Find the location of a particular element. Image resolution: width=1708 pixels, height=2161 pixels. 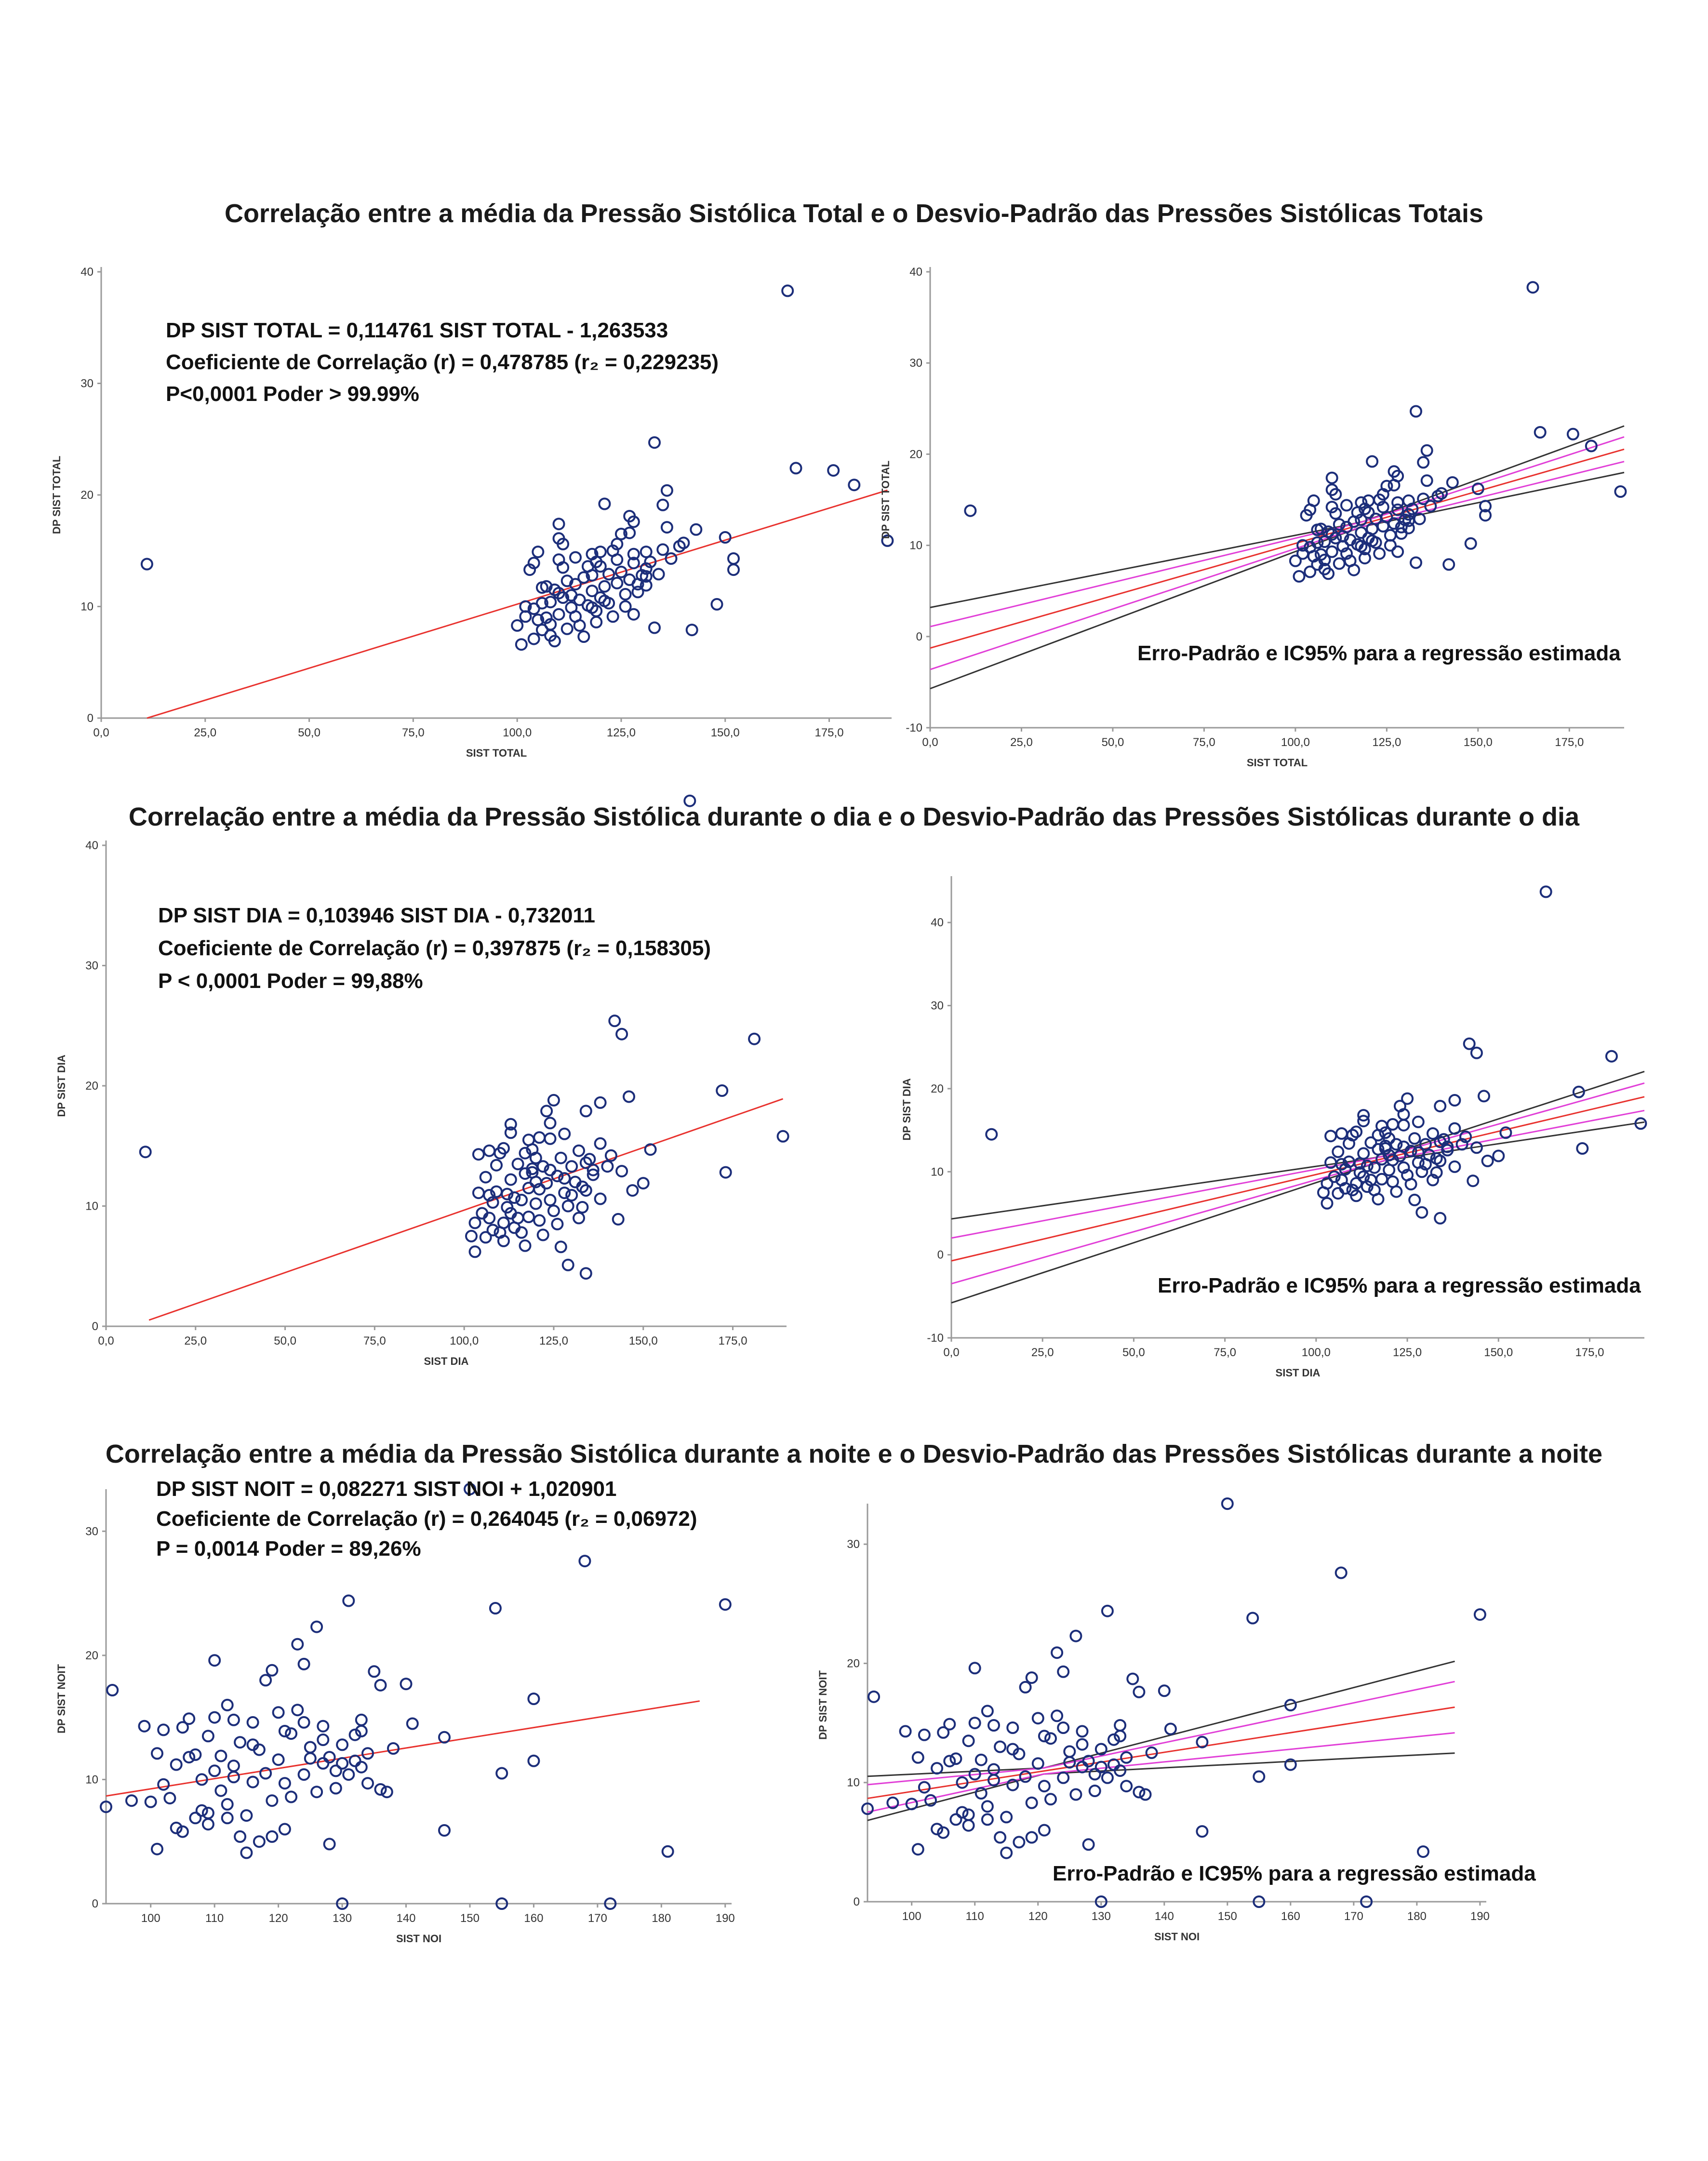

x-tick-label: 130 is located at coordinates (1101, 1917).